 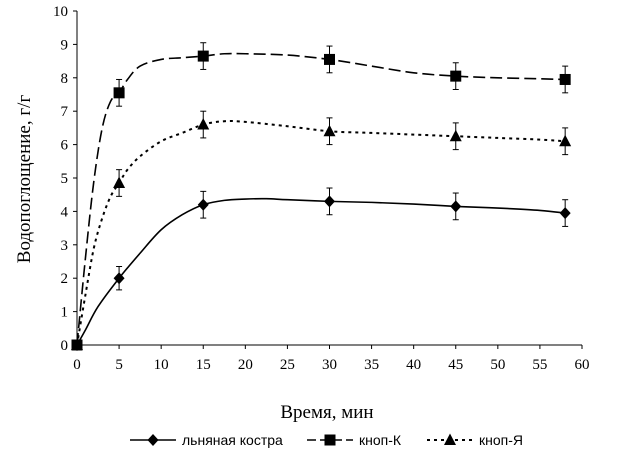 What do you see at coordinates (539, 365) in the screenshot?
I see `x-tick-label: 55` at bounding box center [539, 365].